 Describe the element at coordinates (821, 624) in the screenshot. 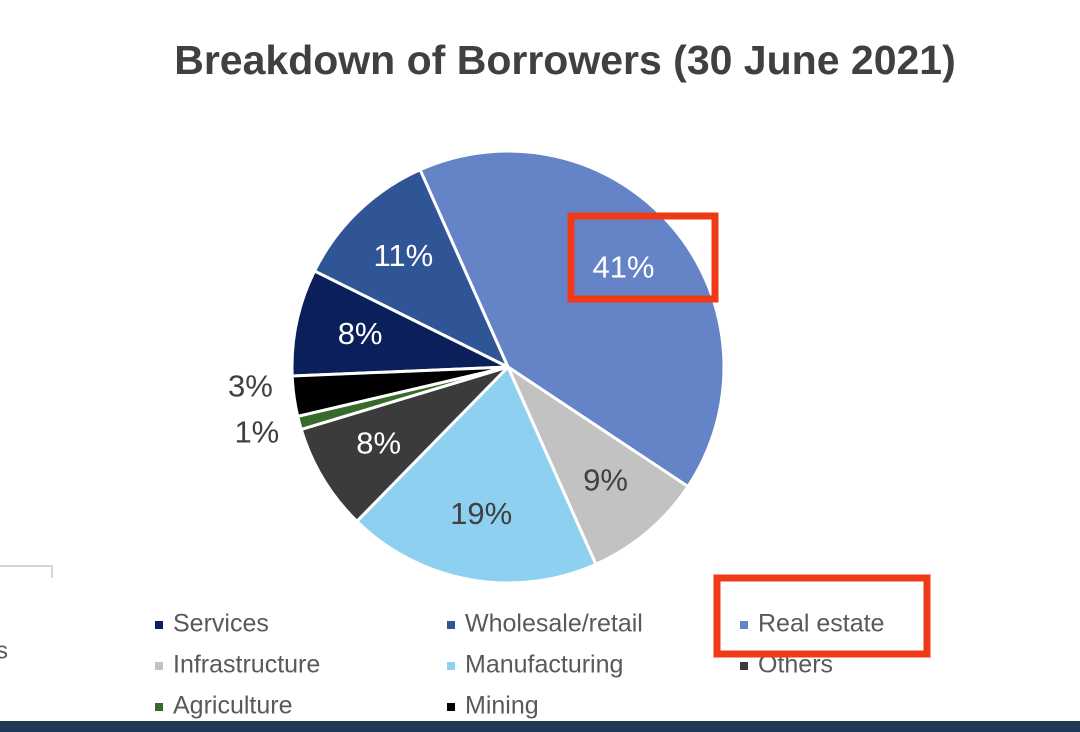

I see `legend-label: Real estate` at that location.